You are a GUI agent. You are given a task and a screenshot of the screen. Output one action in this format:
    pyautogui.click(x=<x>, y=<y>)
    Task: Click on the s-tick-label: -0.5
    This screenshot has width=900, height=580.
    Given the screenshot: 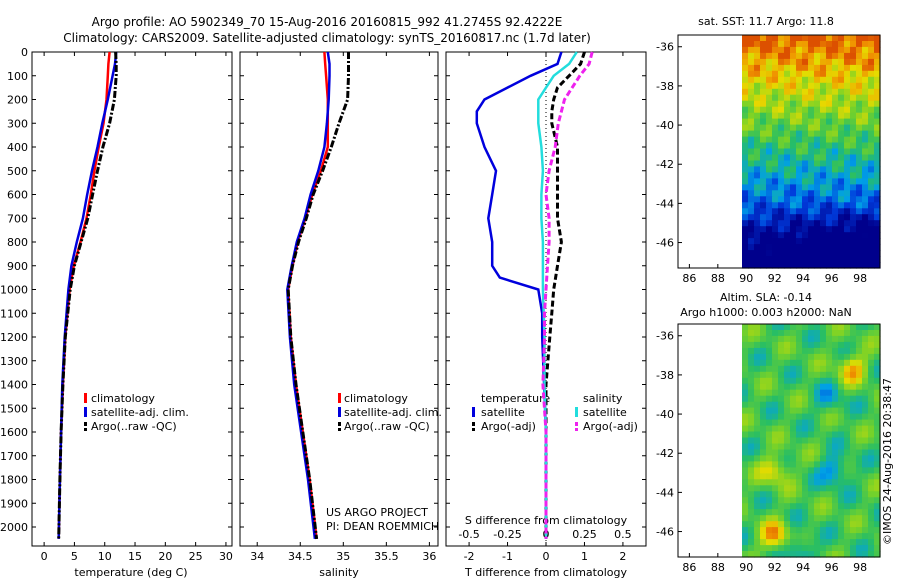 What is the action you would take?
    pyautogui.click(x=468, y=534)
    